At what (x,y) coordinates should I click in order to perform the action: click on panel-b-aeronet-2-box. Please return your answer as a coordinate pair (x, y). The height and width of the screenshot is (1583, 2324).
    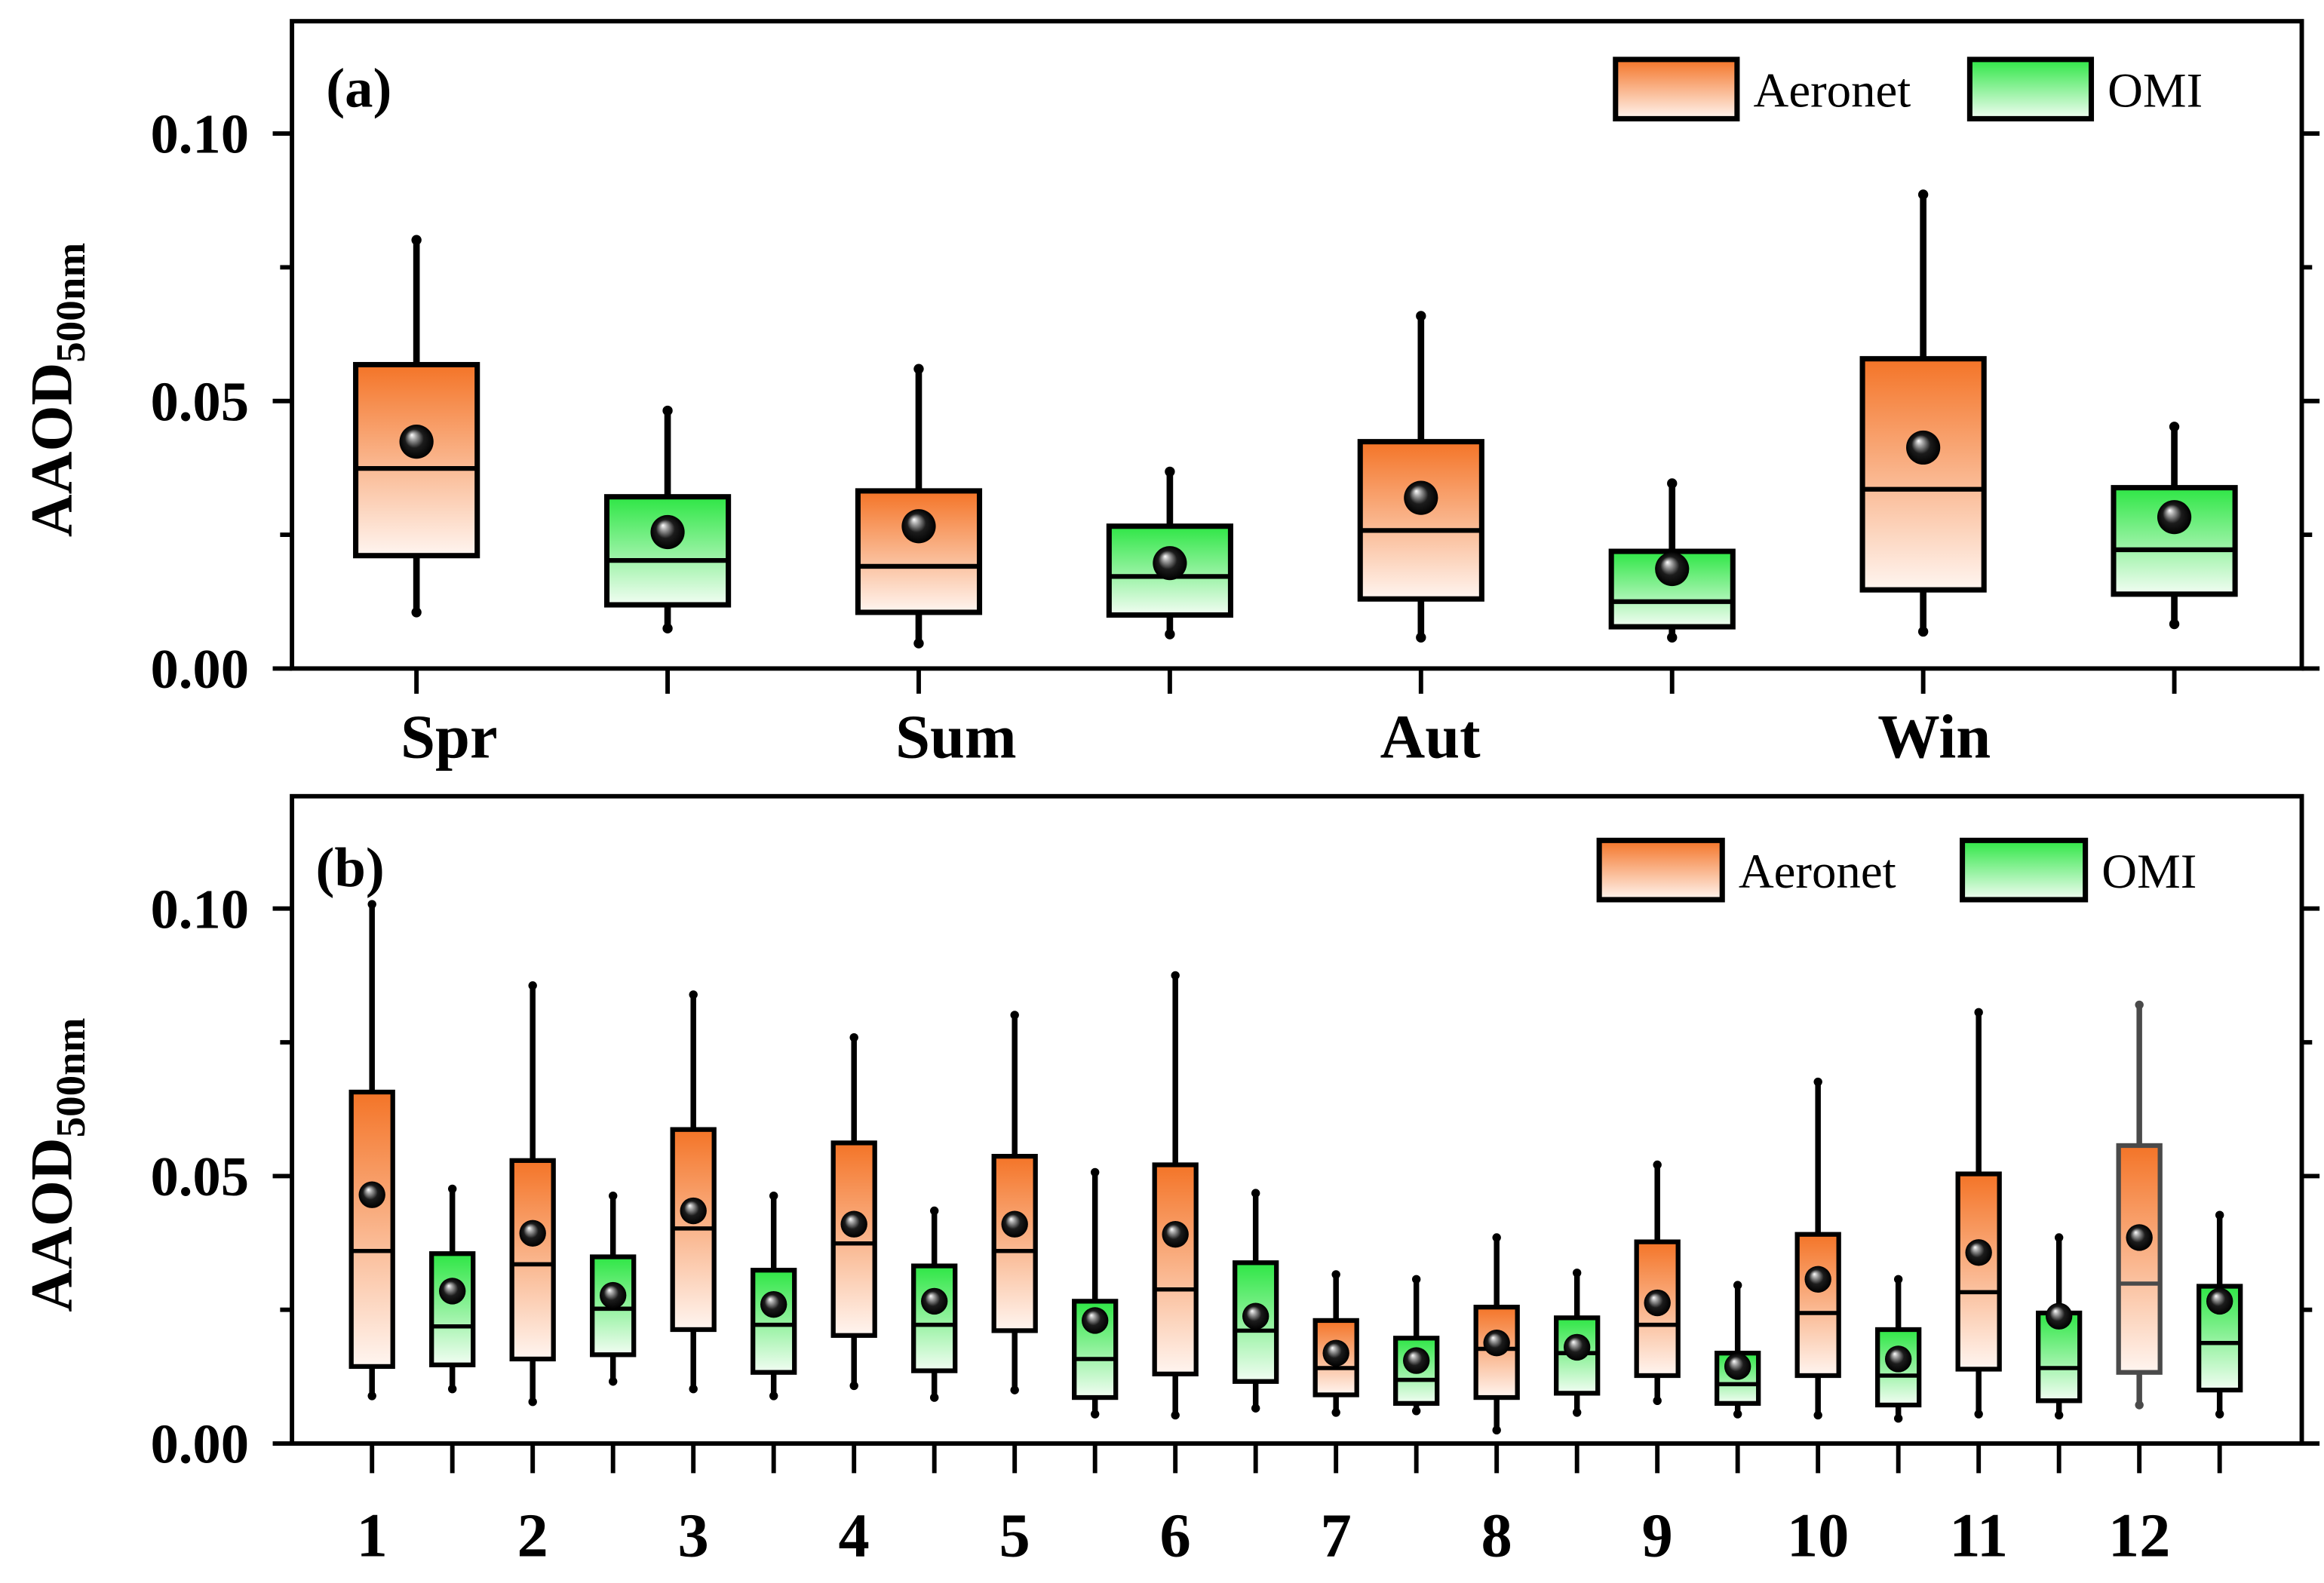
    Looking at the image, I should click on (532, 1260).